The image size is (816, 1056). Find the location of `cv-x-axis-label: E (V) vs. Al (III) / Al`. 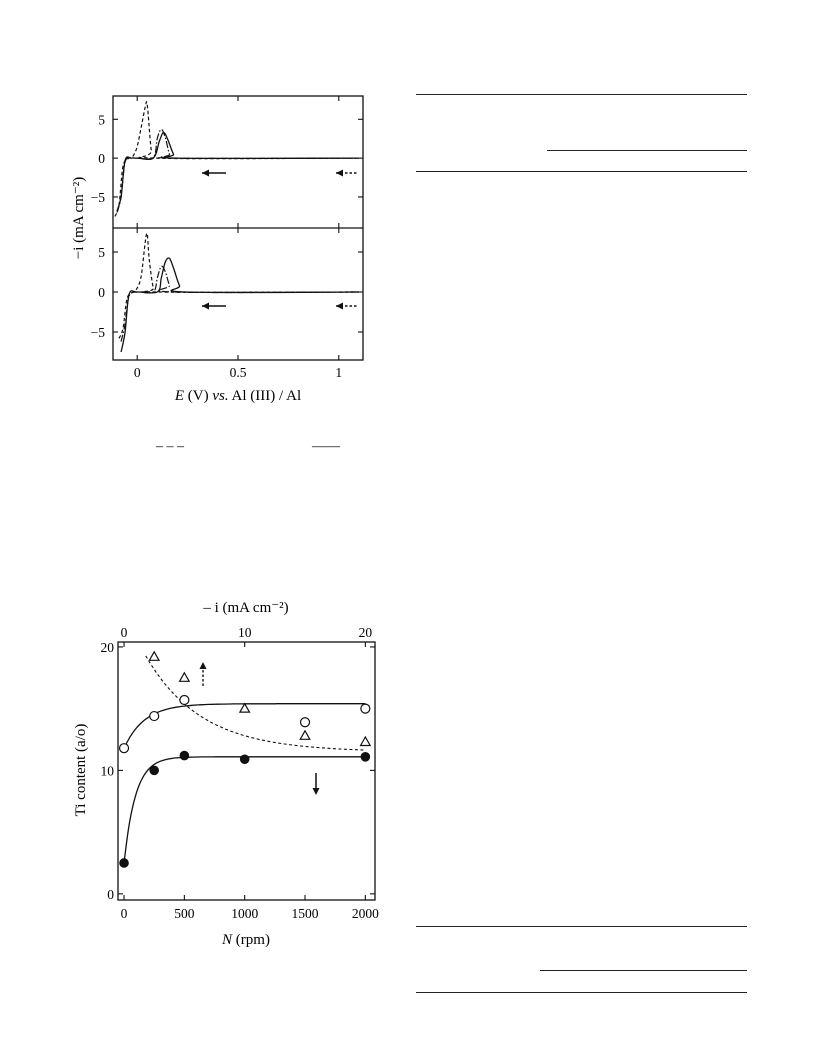

cv-x-axis-label: E (V) vs. Al (III) / Al is located at coordinates (237, 396).